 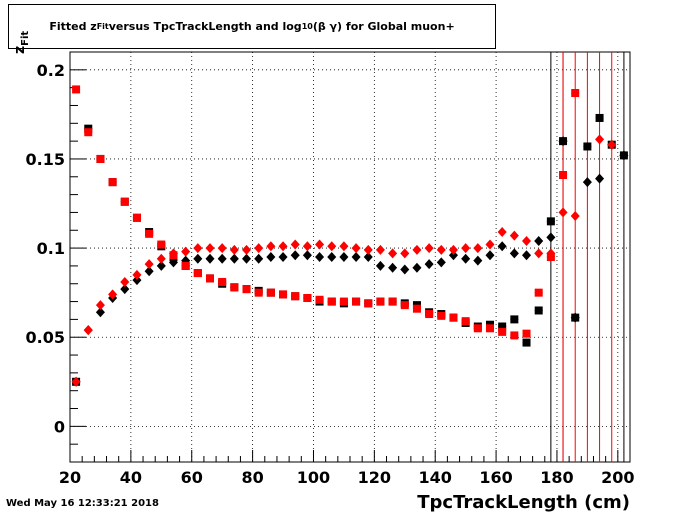 I want to click on y-tick-label: 0, so click(x=59, y=426).